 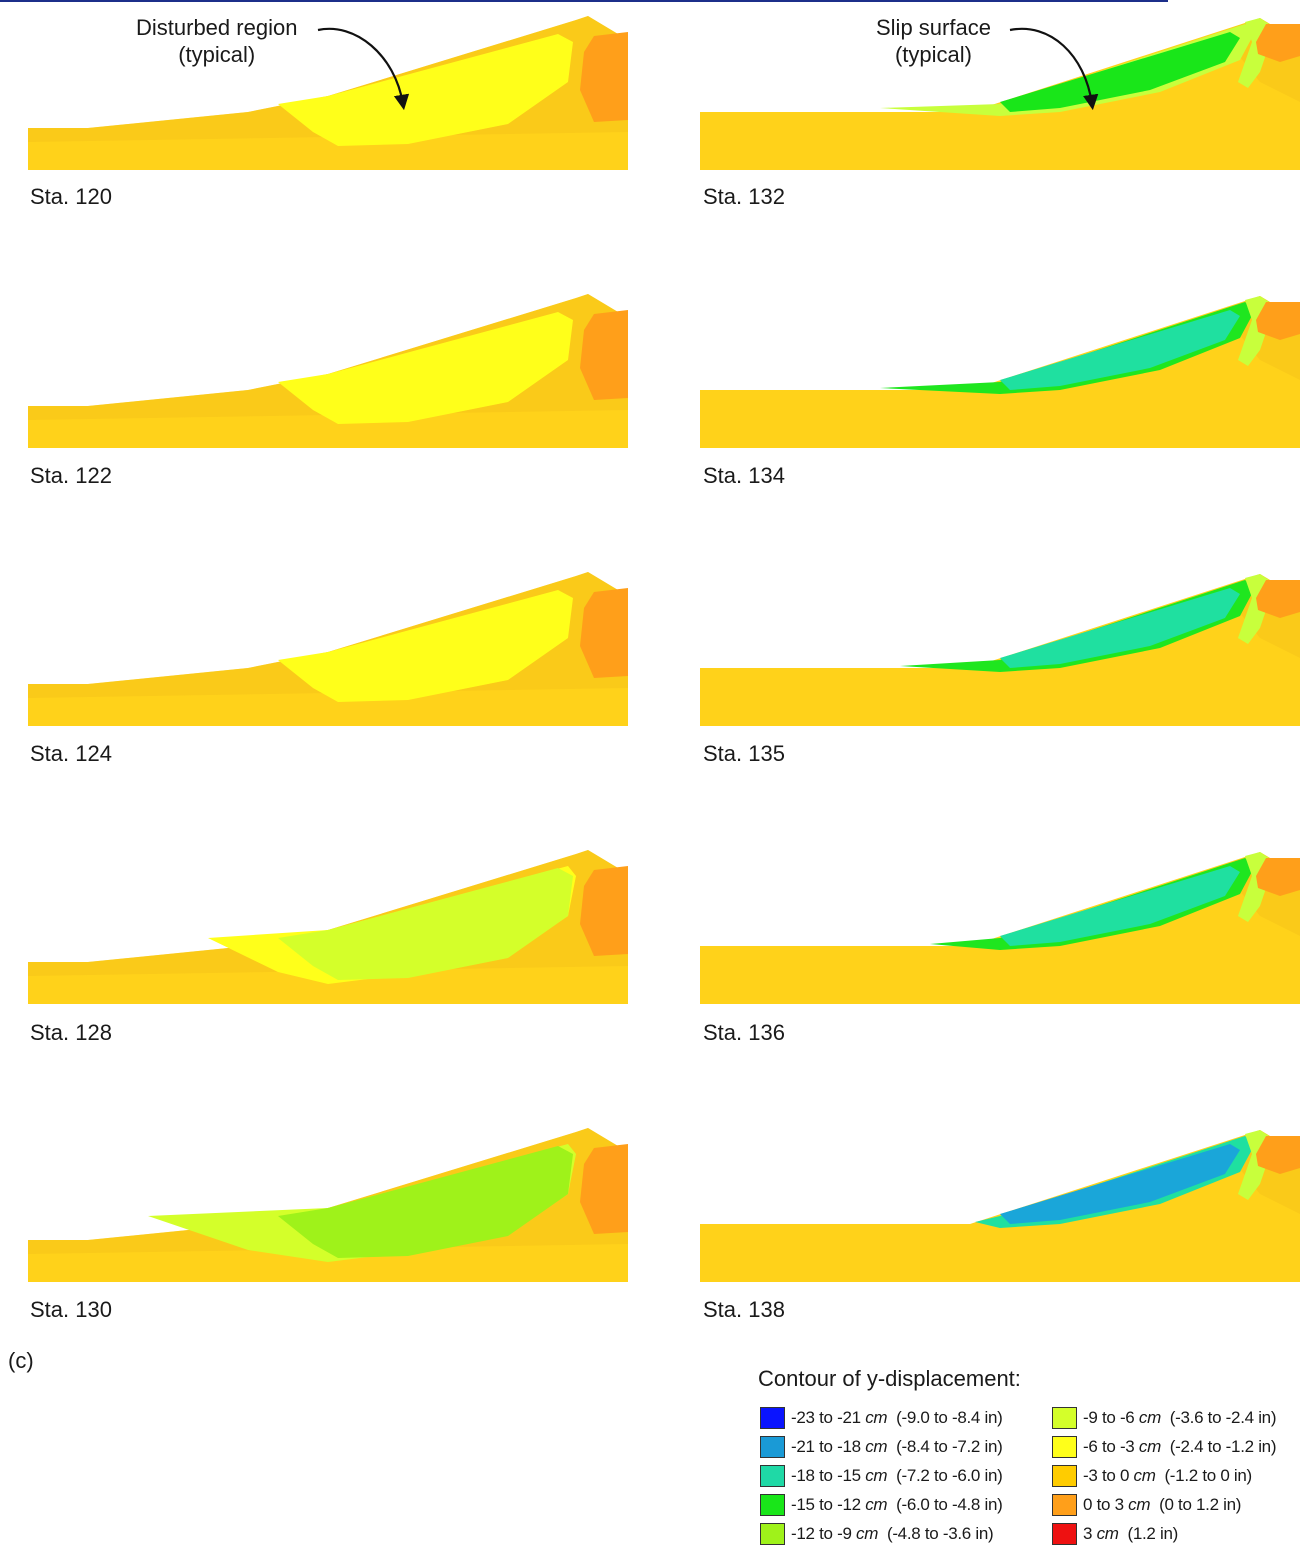 What do you see at coordinates (217, 27) in the screenshot?
I see `disturbed-region-label: Disturbed region` at bounding box center [217, 27].